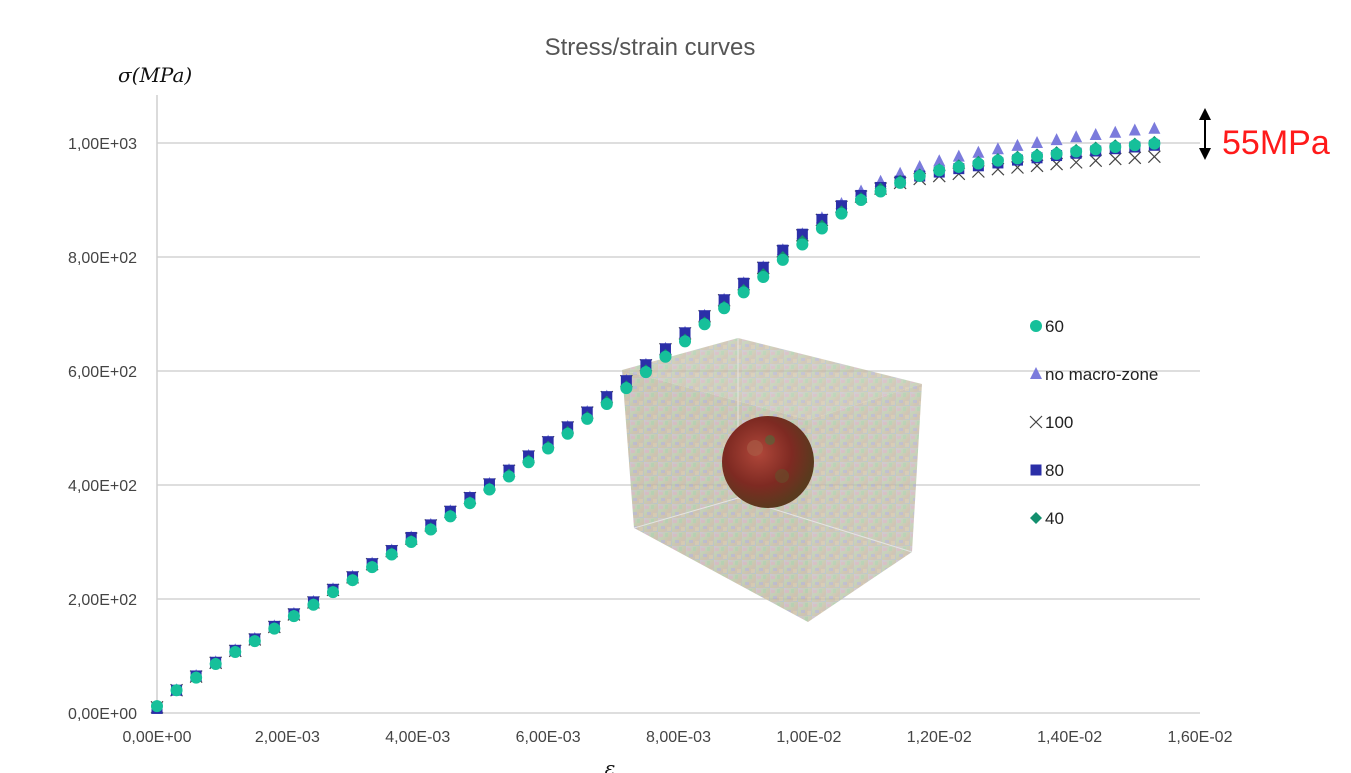 Image resolution: width=1351 pixels, height=773 pixels. What do you see at coordinates (155, 75) in the screenshot?
I see `y-axis-label: σ(MPa)` at bounding box center [155, 75].